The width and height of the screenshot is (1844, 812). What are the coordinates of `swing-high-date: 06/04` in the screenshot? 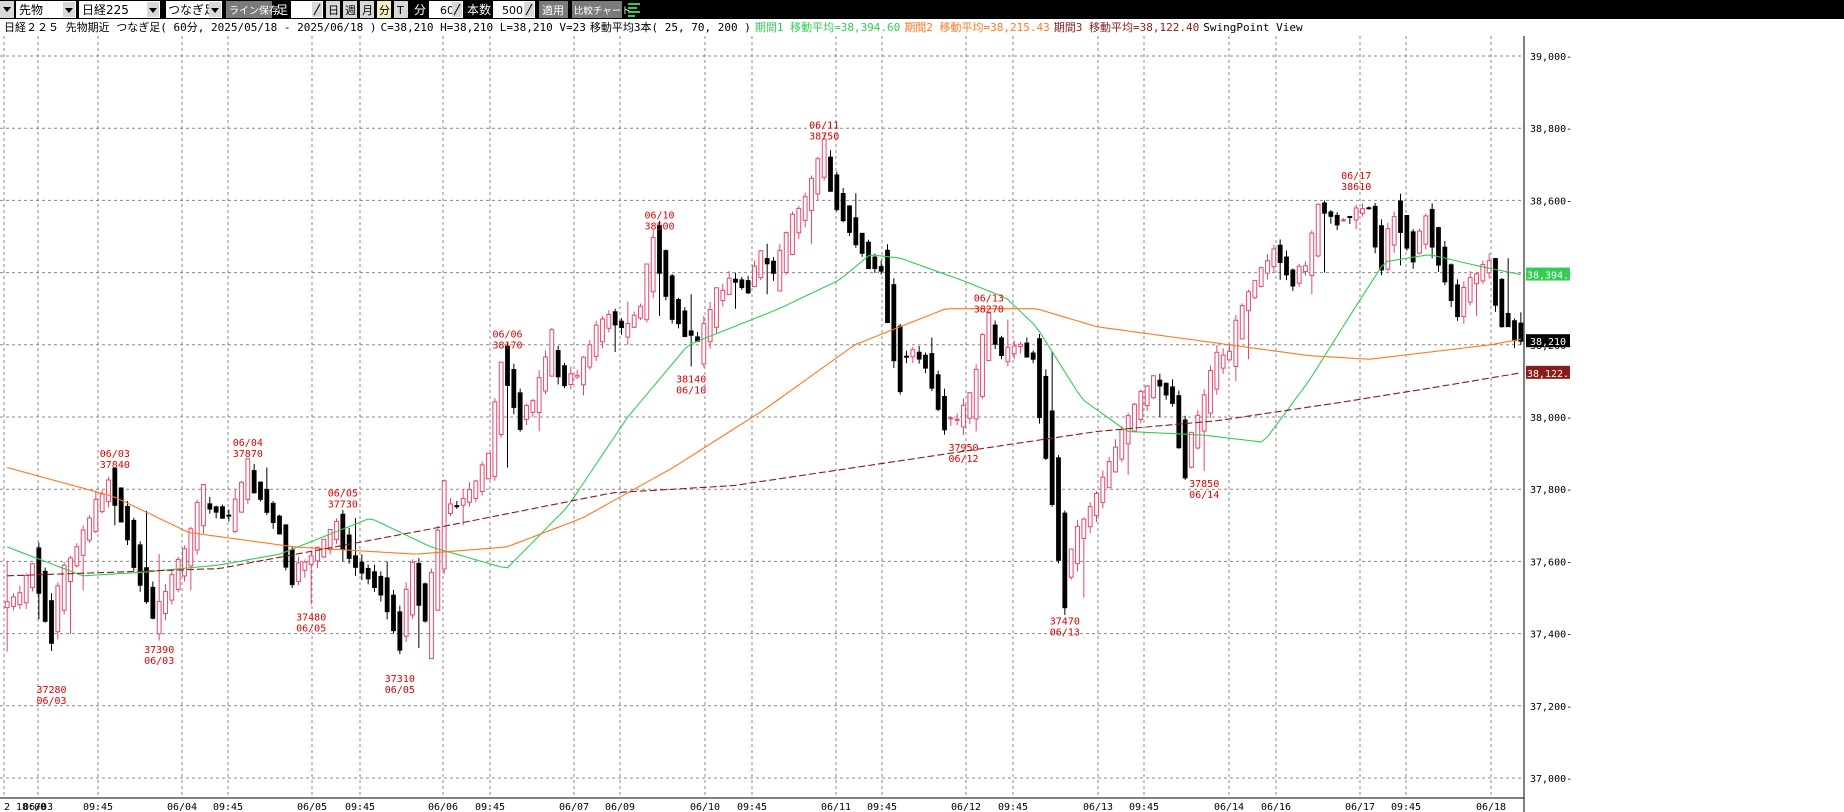 It's located at (248, 443).